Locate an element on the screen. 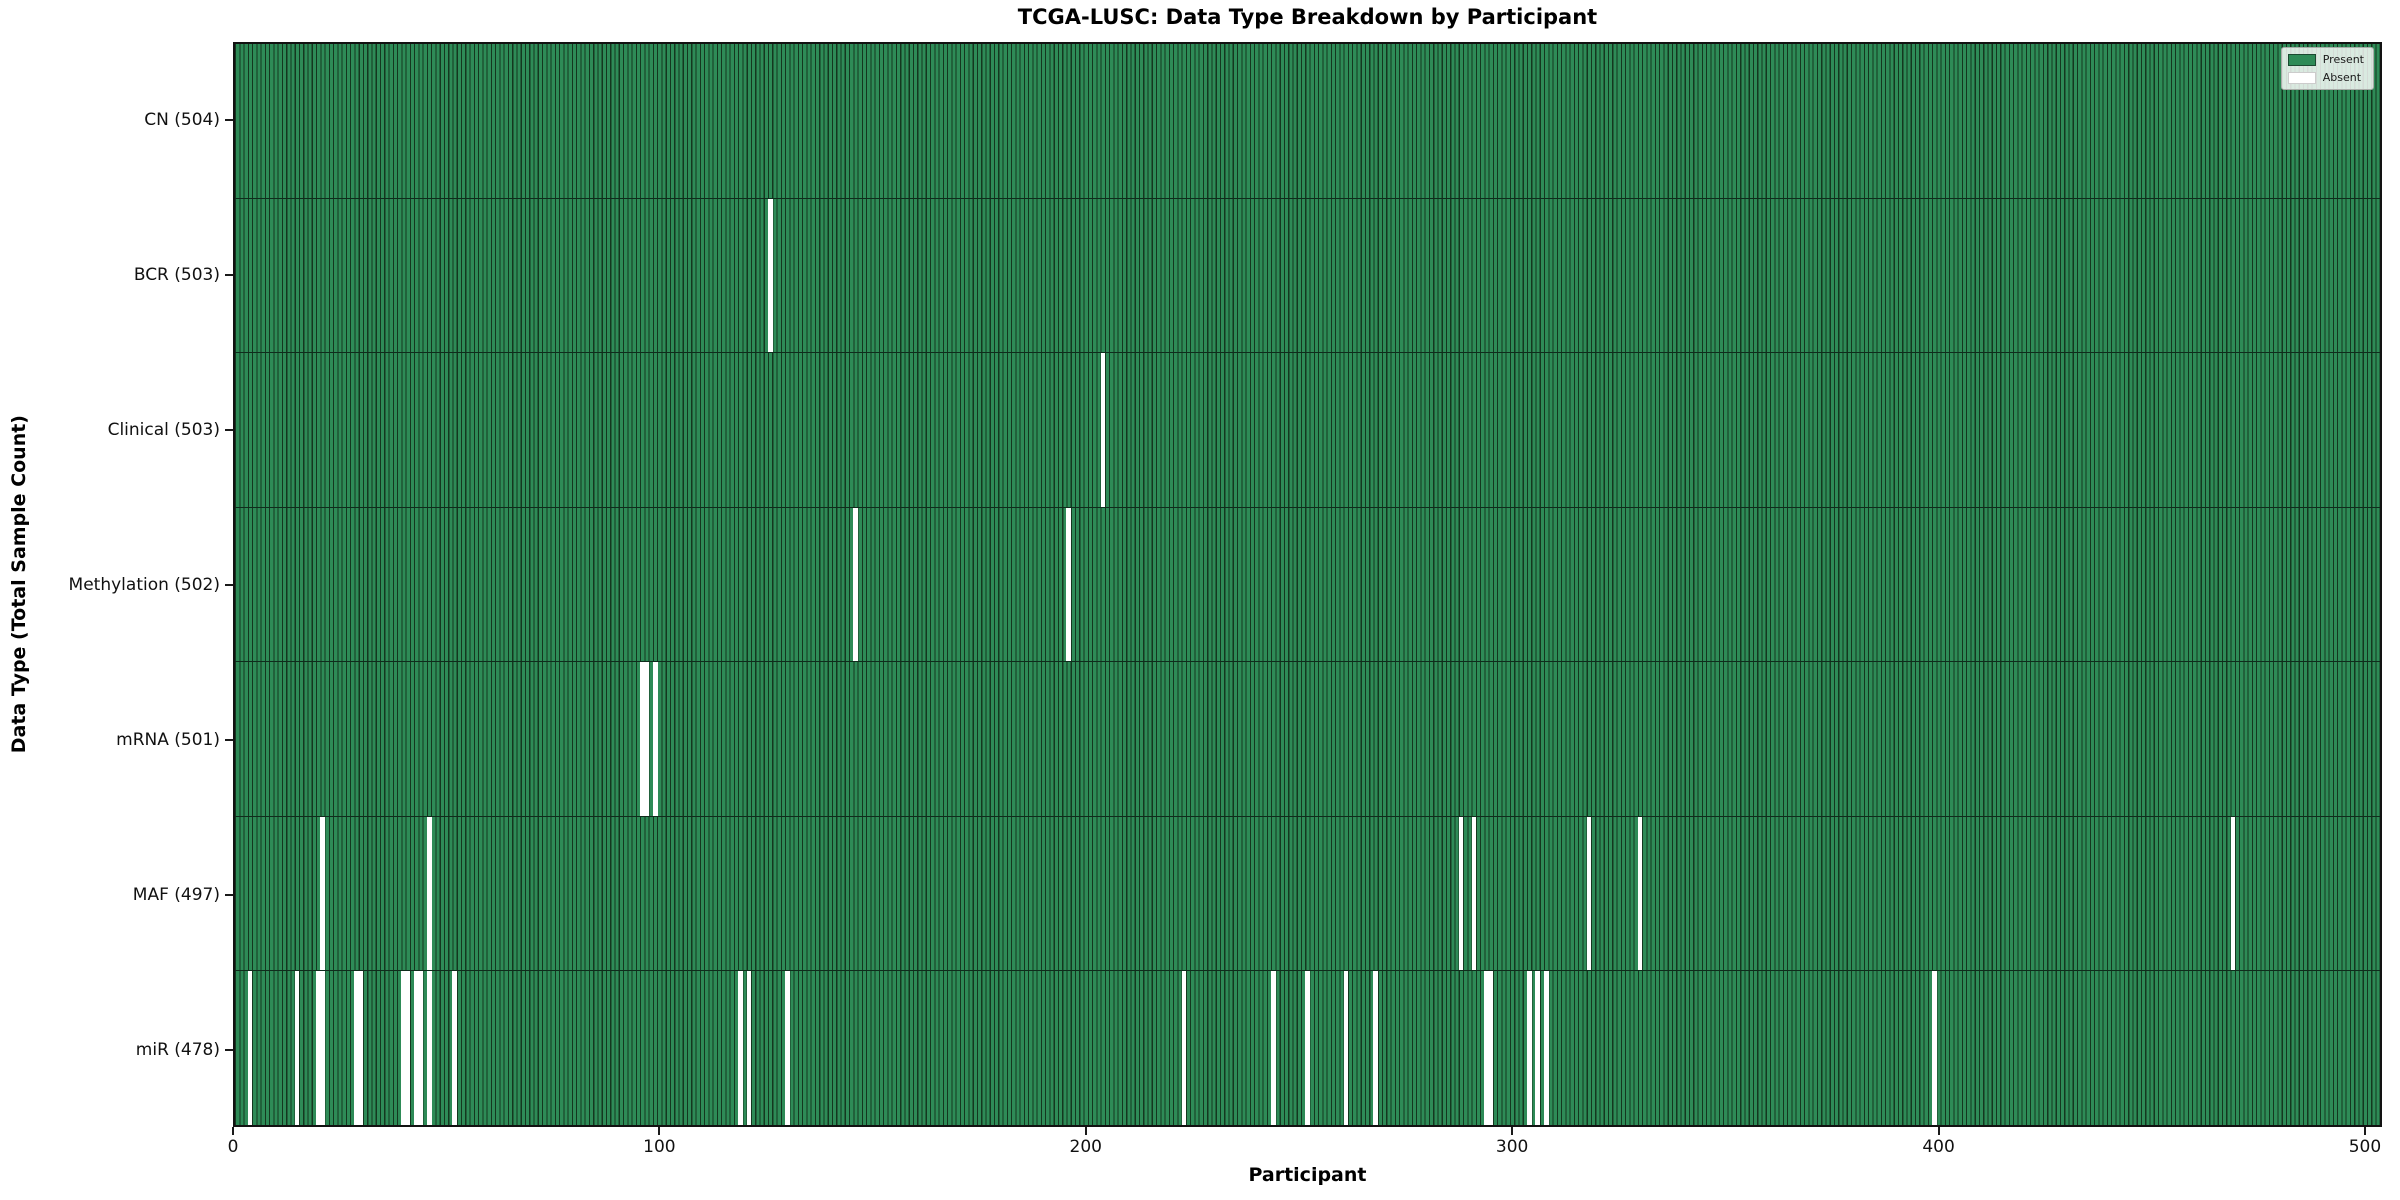 The height and width of the screenshot is (1200, 2400). y-tick-label: miR (478) is located at coordinates (177, 1049).